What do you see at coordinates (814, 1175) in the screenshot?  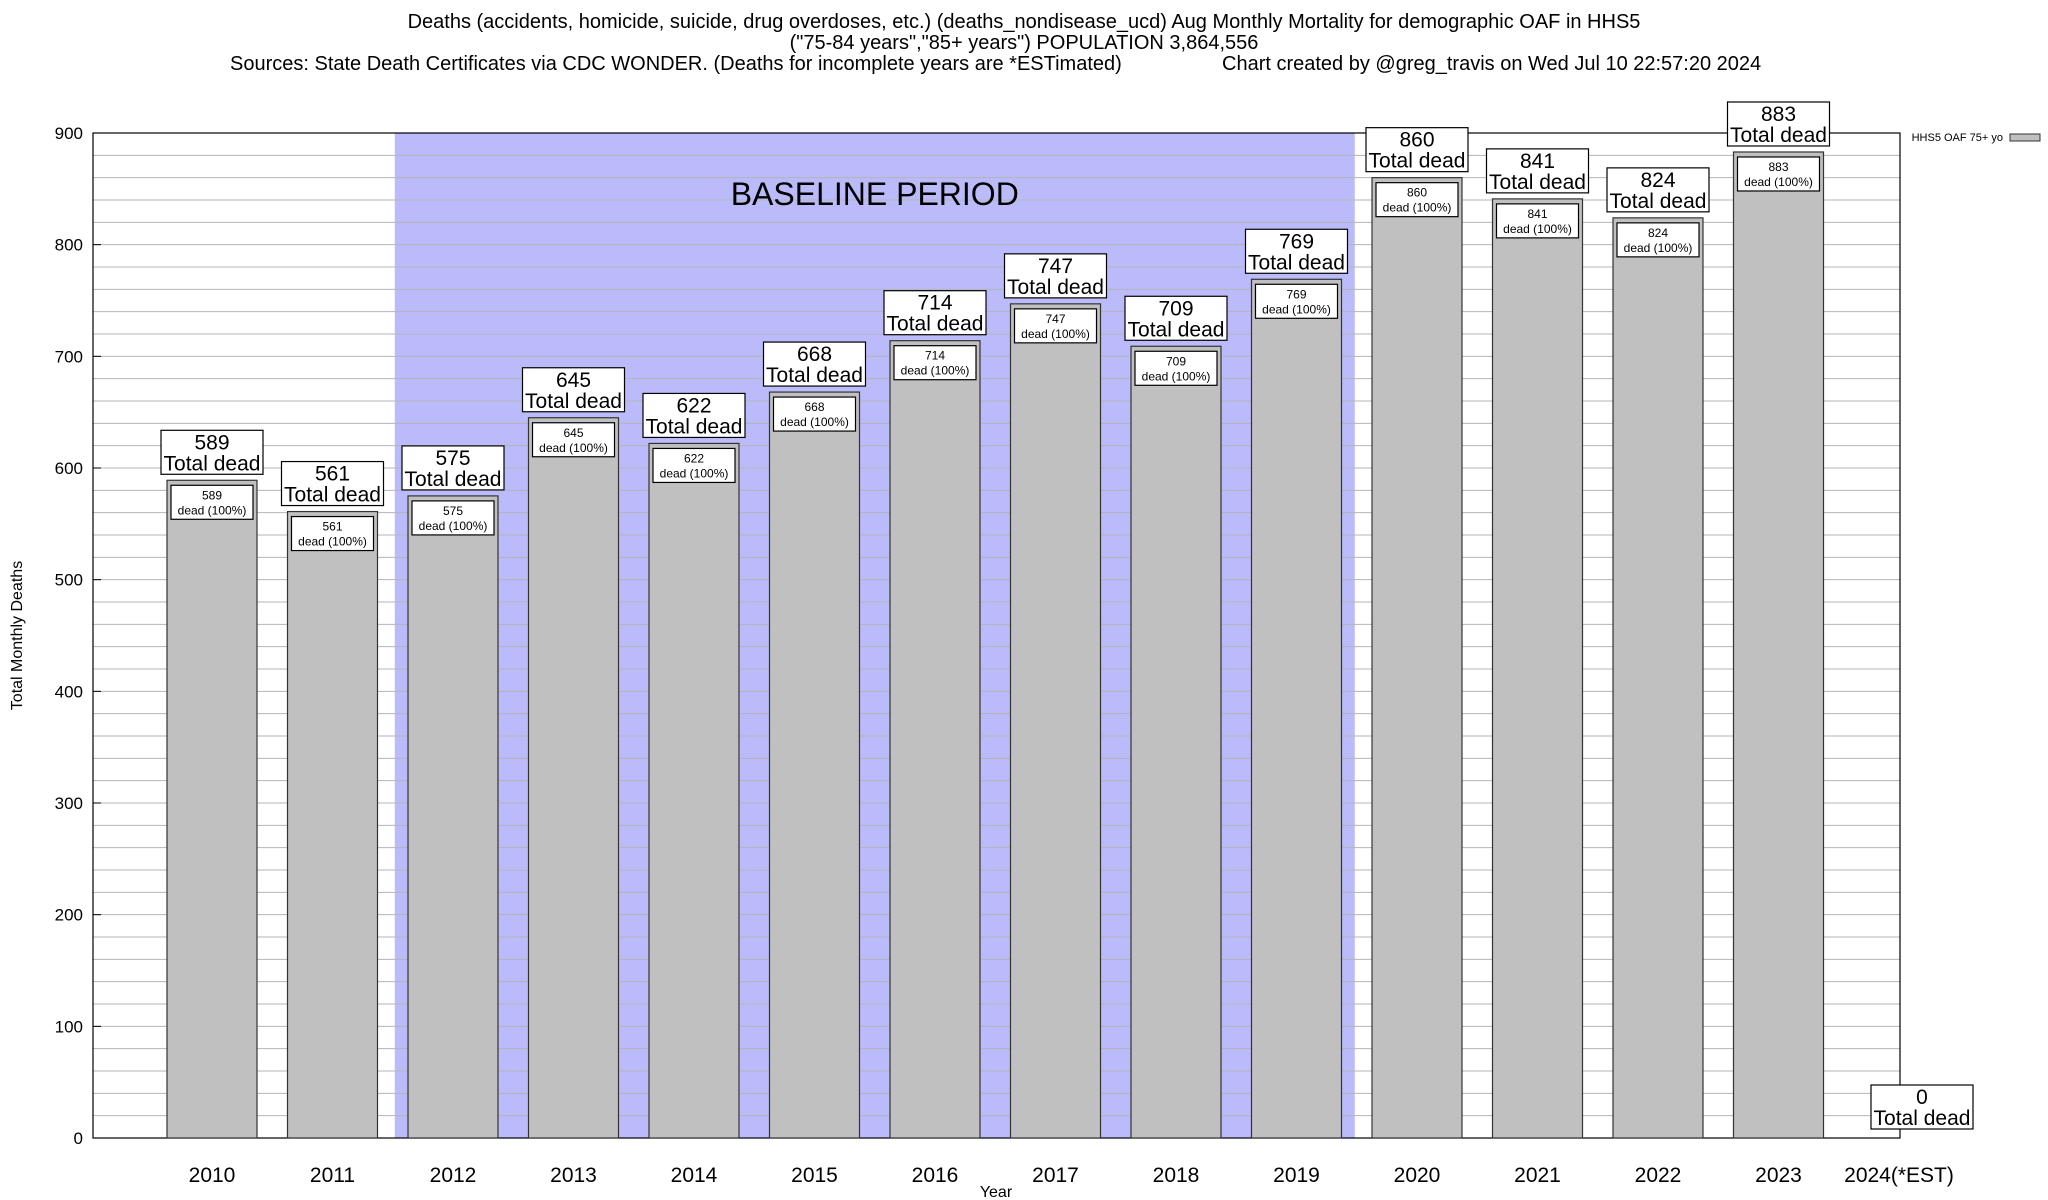 I see `x-tick-label: 2015` at bounding box center [814, 1175].